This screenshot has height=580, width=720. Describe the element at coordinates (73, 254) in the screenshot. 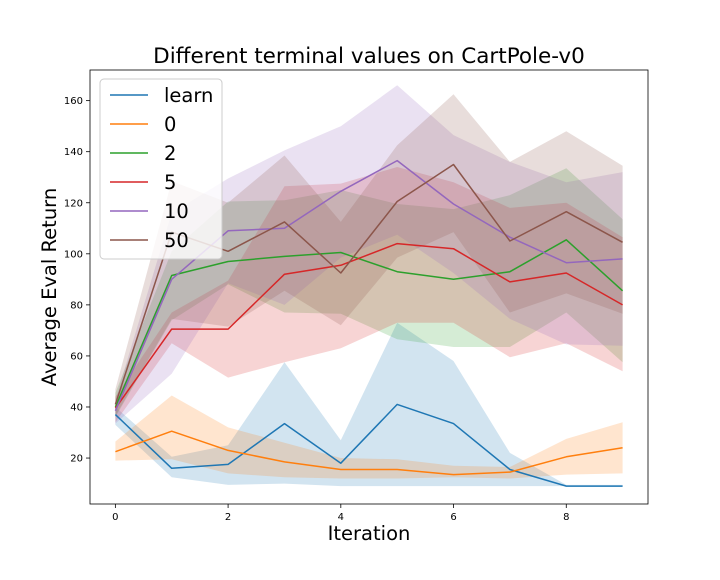

I see `y-tick-label: 100` at that location.